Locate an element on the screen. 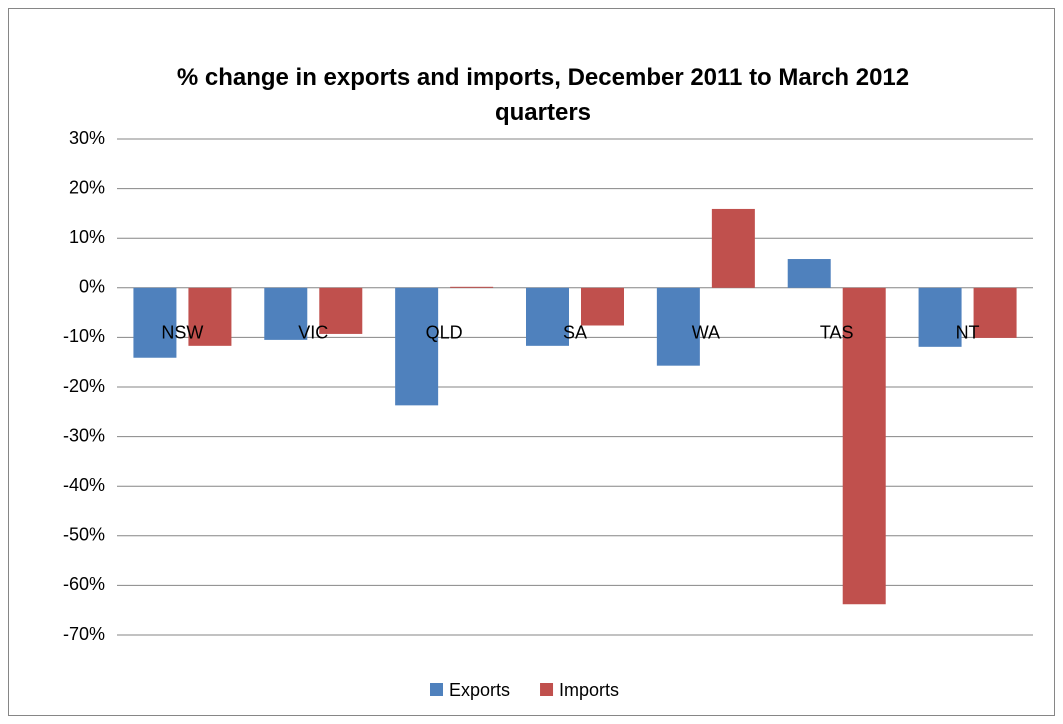 Image resolution: width=1063 pixels, height=724 pixels. x-tick-label: NSW is located at coordinates (182, 333).